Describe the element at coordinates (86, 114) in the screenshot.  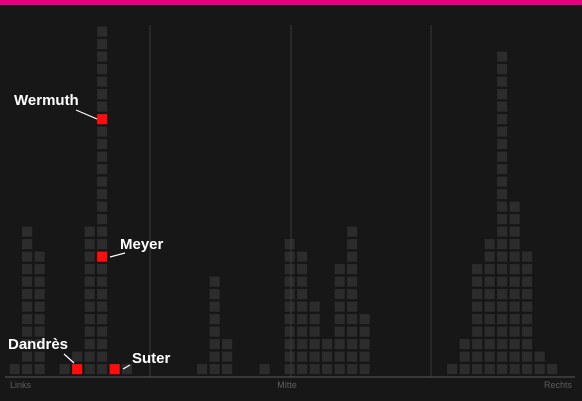
I see `leader-line-wermuth` at that location.